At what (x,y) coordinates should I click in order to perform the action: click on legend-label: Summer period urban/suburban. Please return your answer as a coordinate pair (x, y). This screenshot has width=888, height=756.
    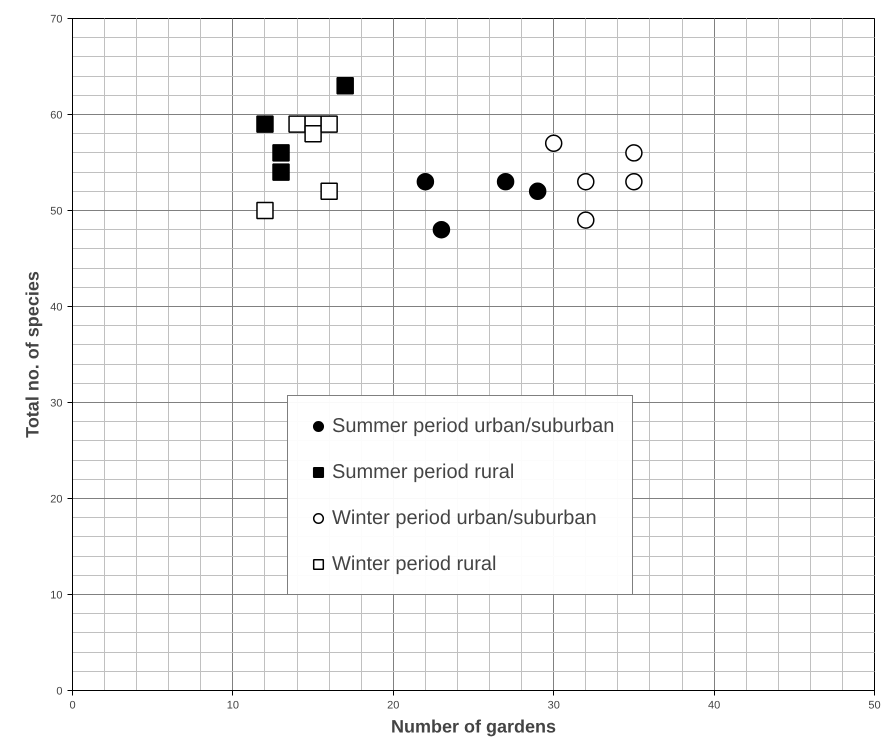
    Looking at the image, I should click on (473, 426).